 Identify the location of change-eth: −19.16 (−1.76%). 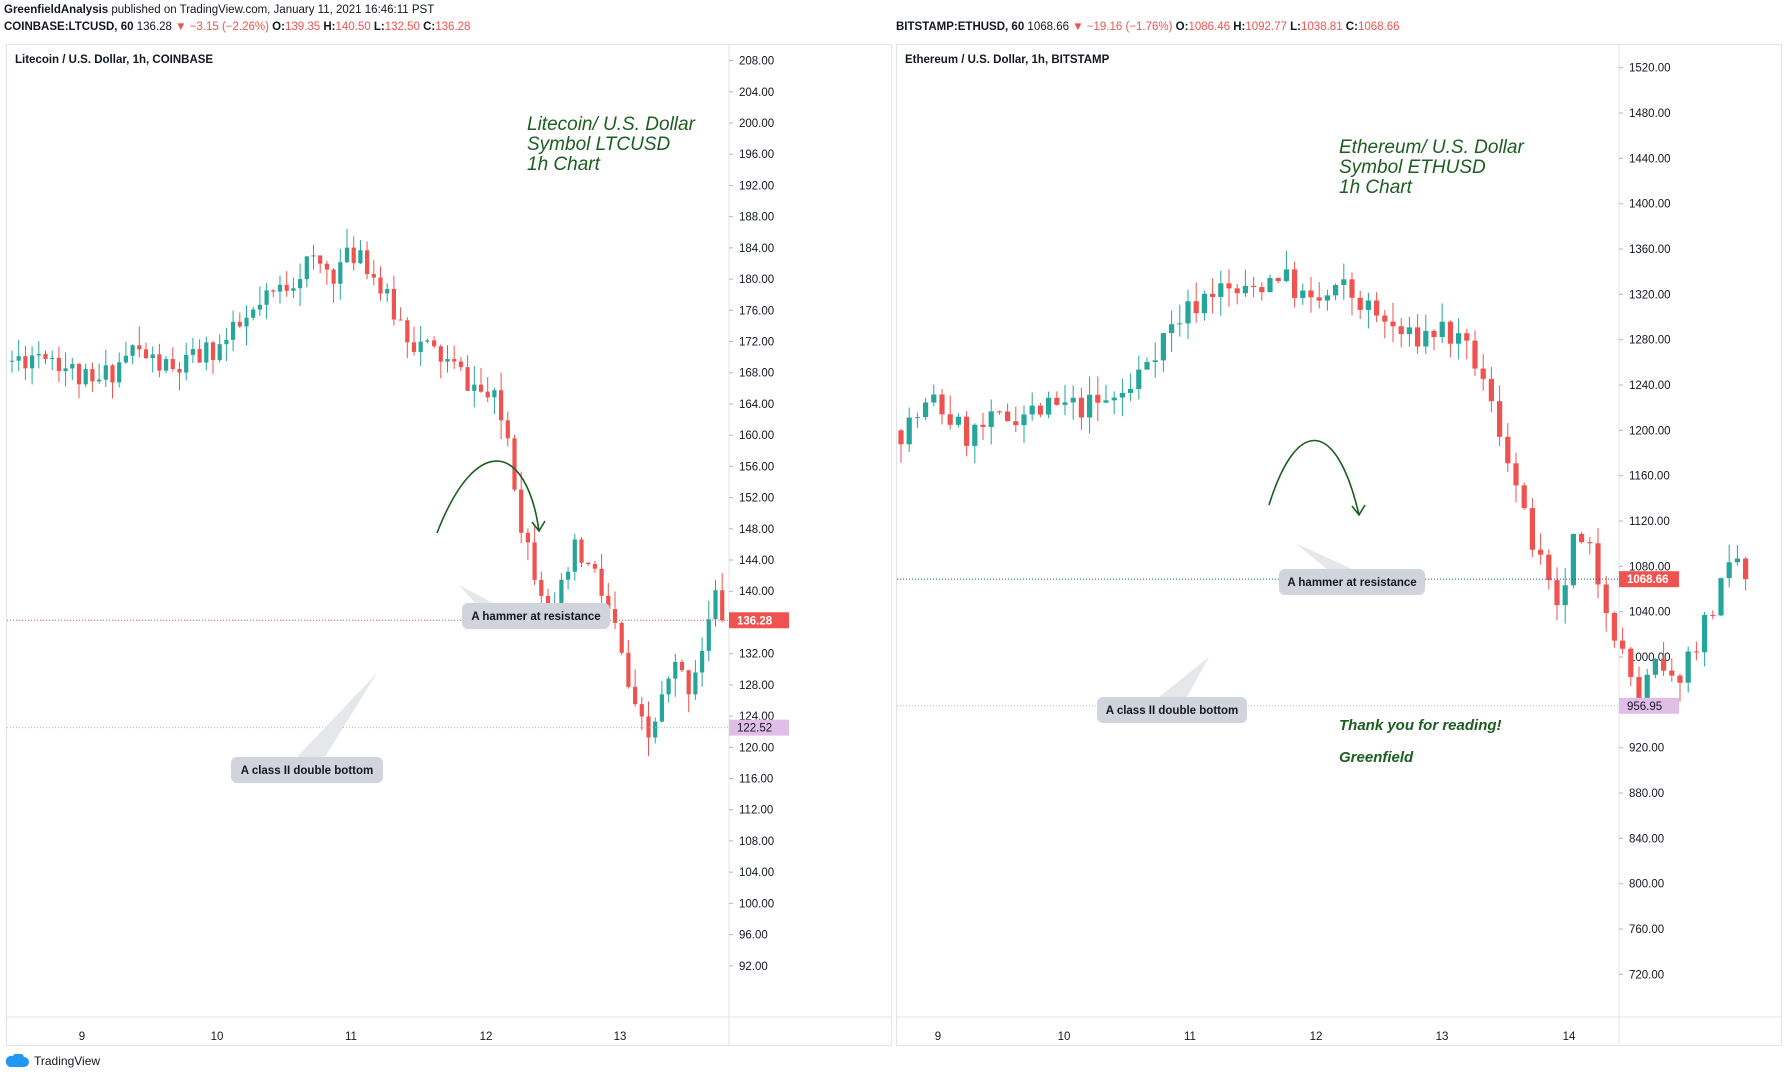
(1129, 27).